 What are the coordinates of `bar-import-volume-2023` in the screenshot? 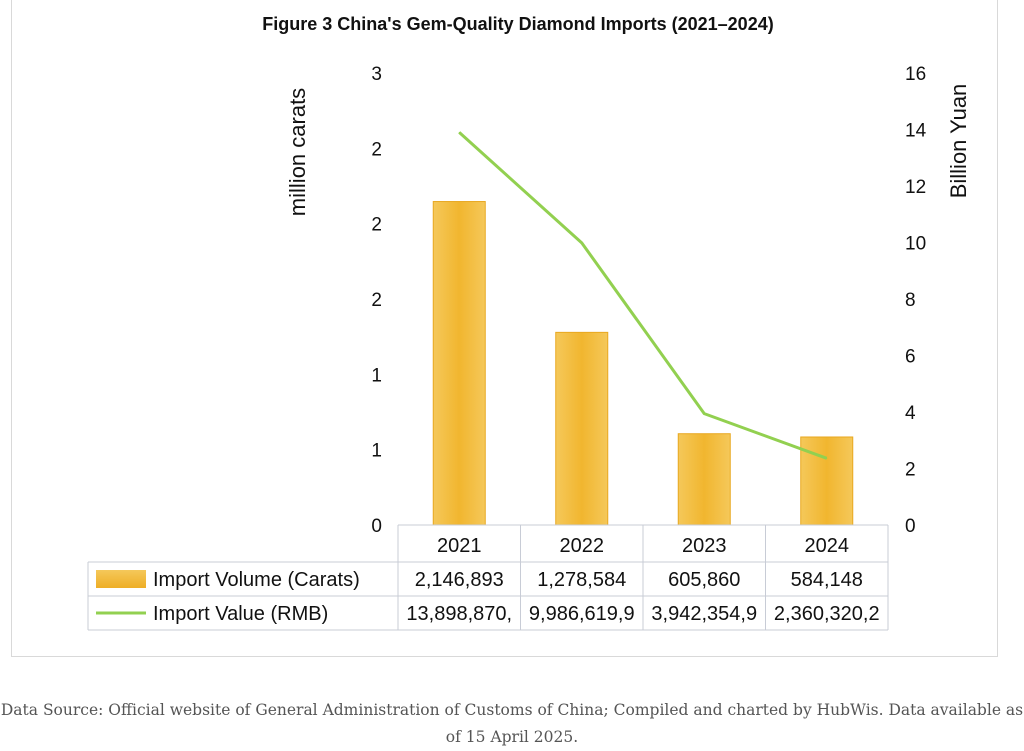 It's located at (704, 479).